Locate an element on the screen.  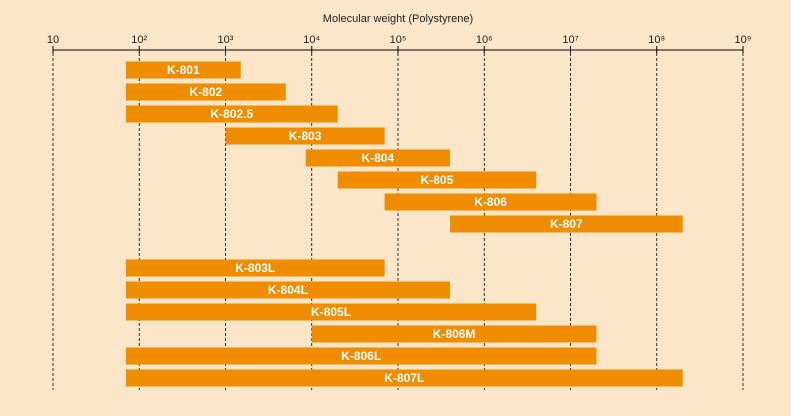
bar-label: K-805L is located at coordinates (331, 312).